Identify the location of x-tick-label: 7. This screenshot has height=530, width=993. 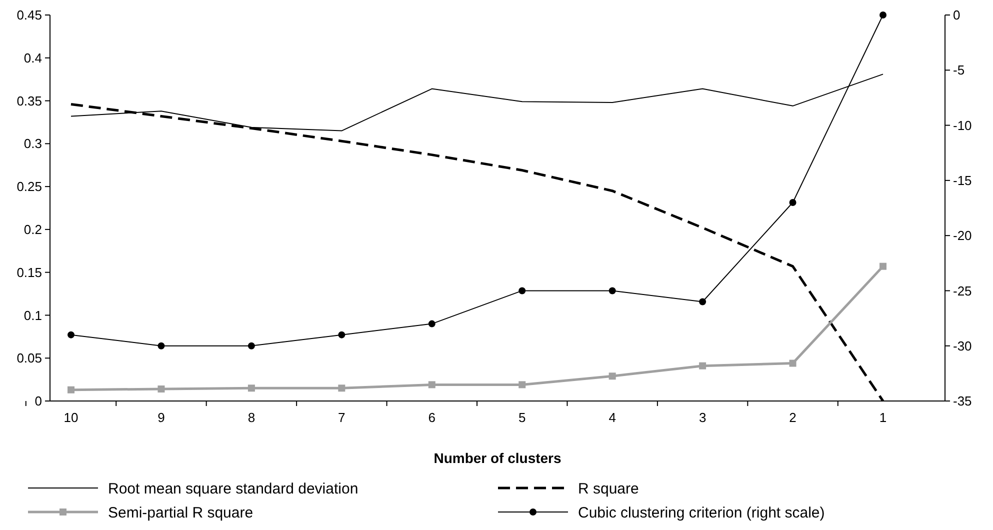
(342, 417).